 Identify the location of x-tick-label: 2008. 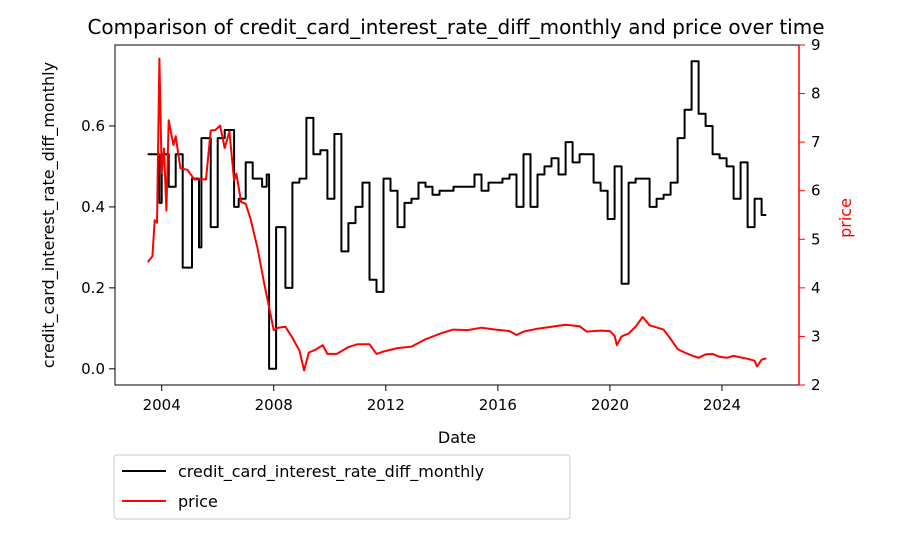
(274, 405).